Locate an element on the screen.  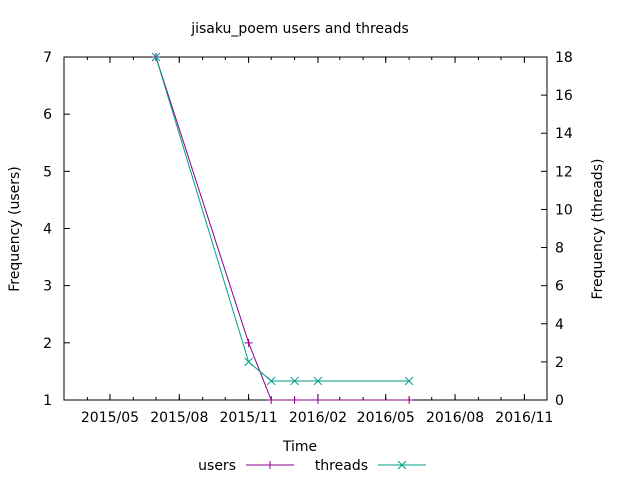
legend-marker-threads is located at coordinates (402, 465).